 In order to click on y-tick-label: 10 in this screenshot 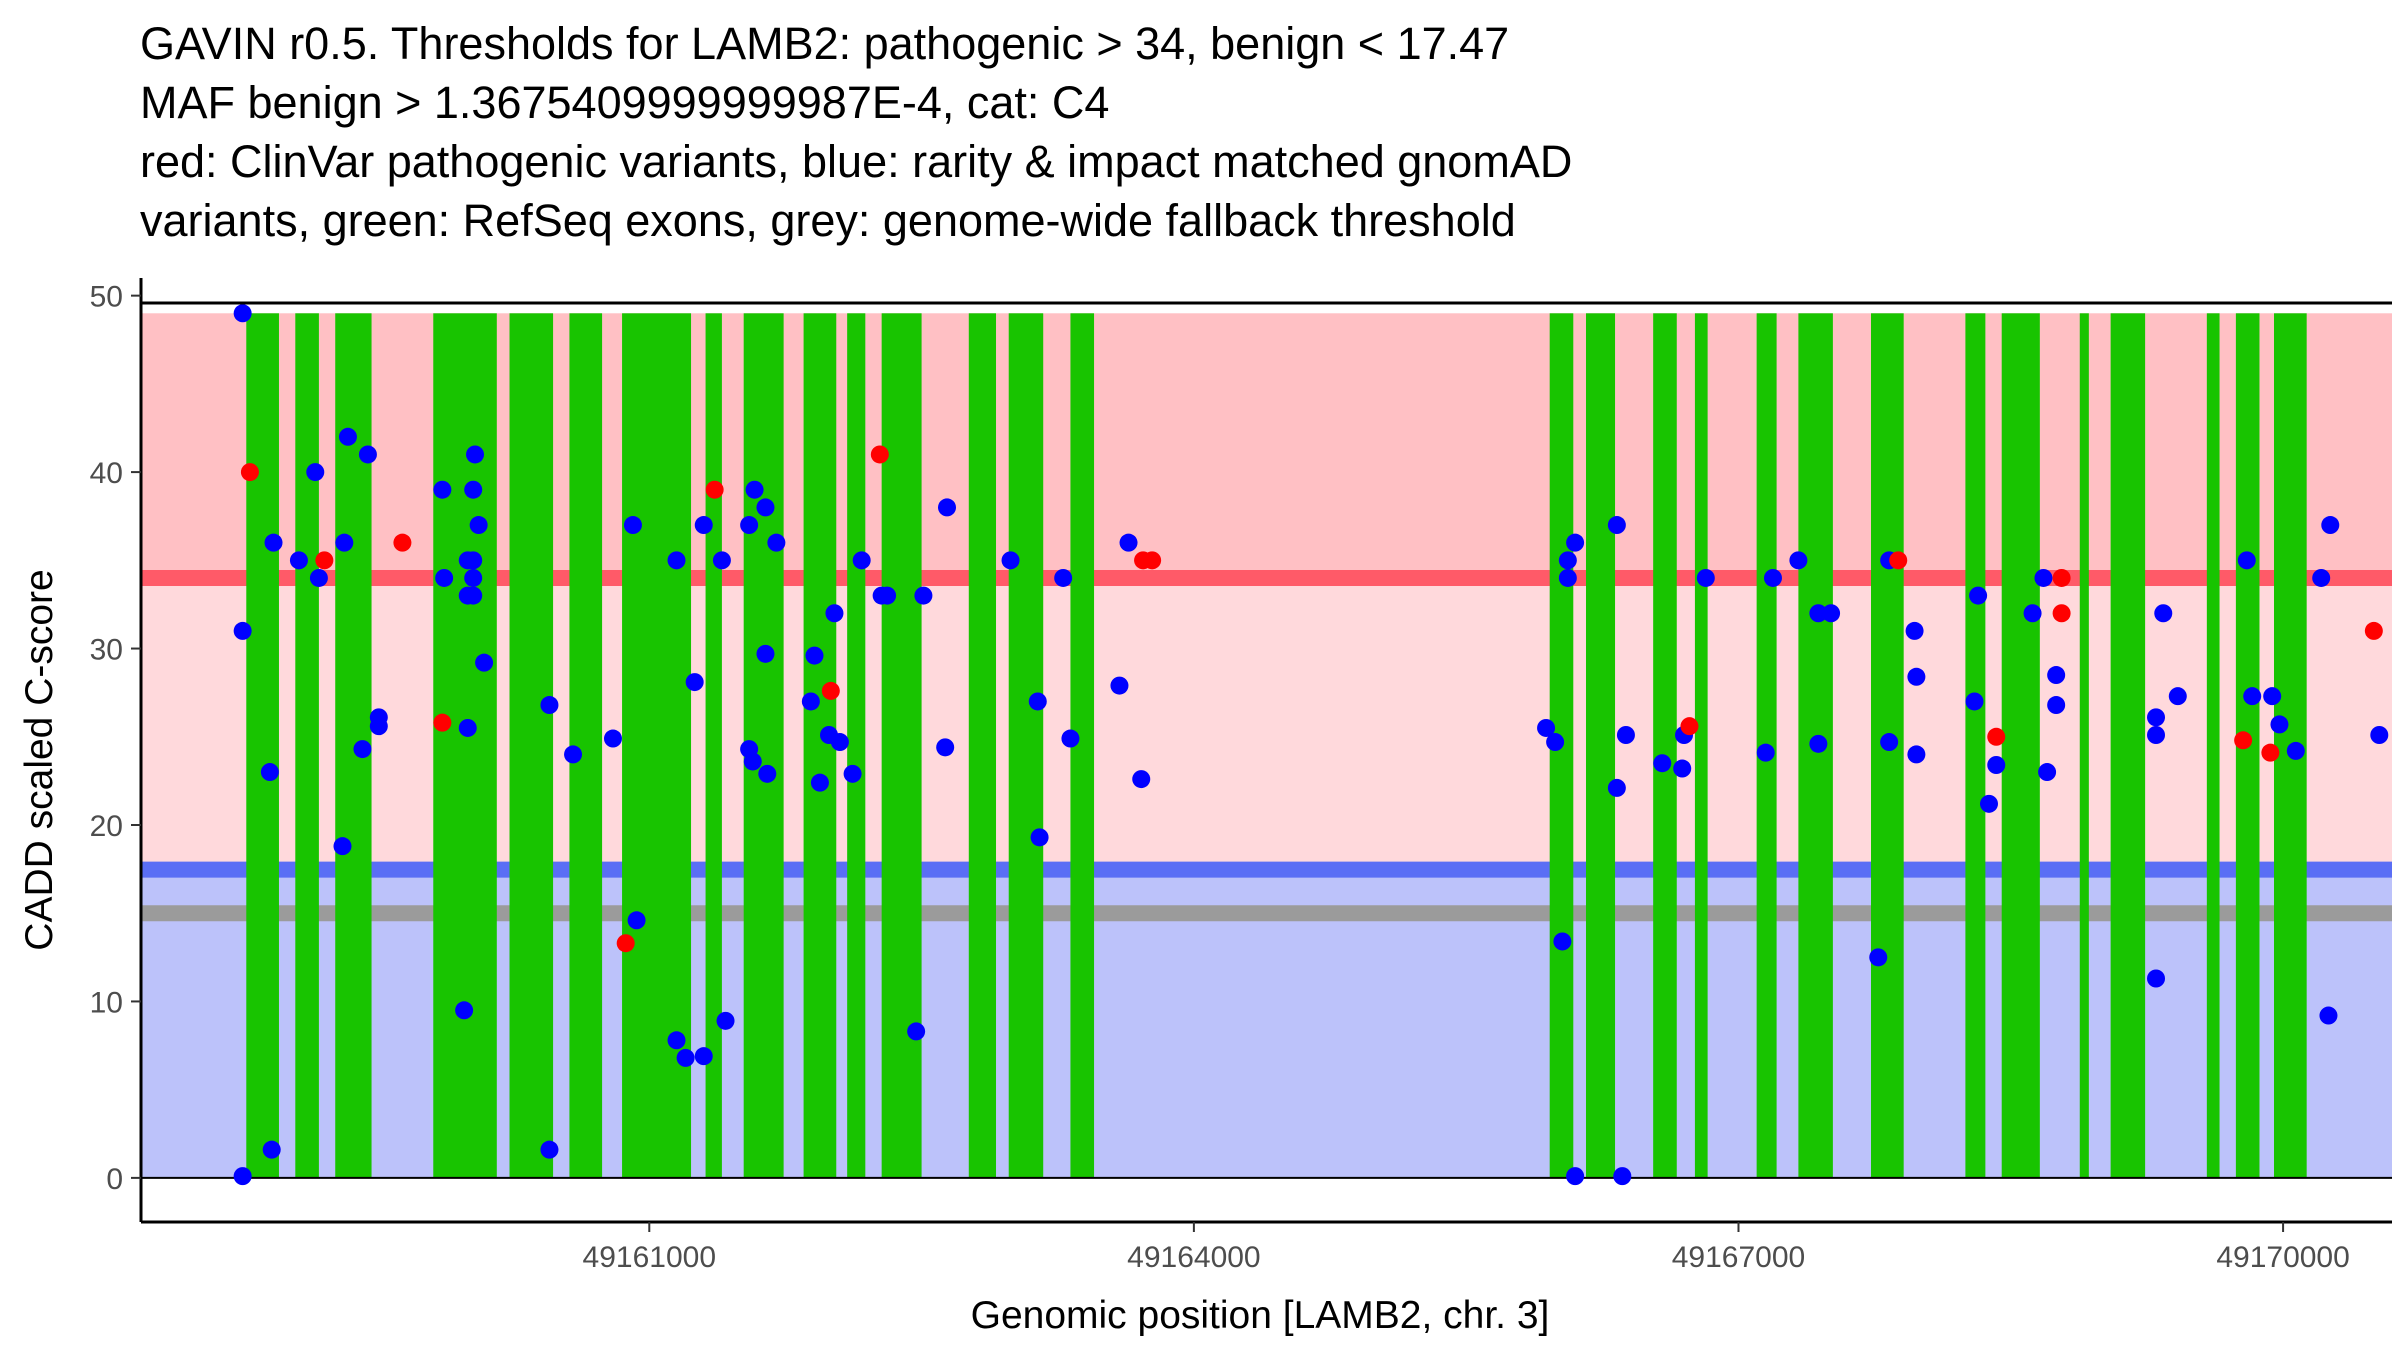, I will do `click(106, 1002)`.